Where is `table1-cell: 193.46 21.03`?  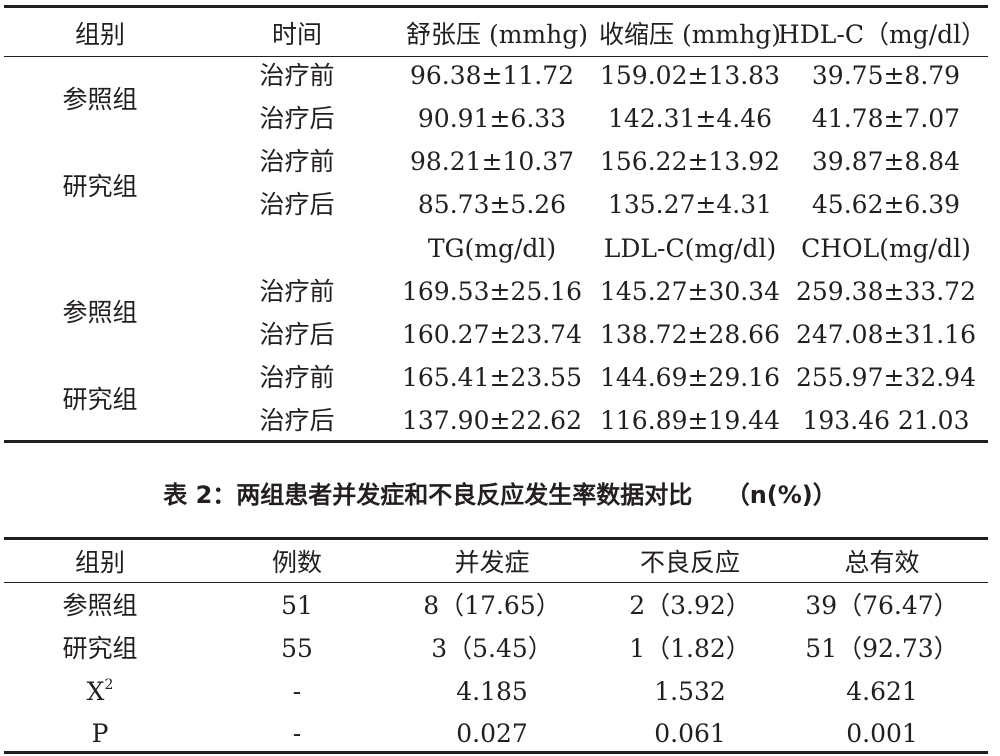 table1-cell: 193.46 21.03 is located at coordinates (886, 420).